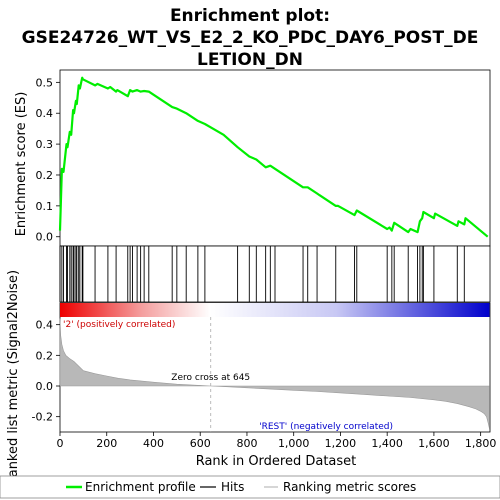  Describe the element at coordinates (106, 443) in the screenshot. I see `xtick-label-1: 200` at that location.